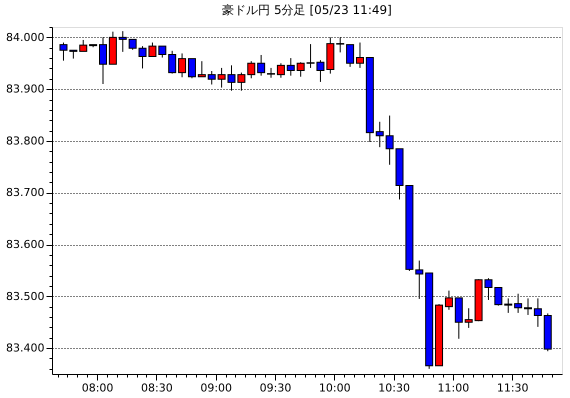 The width and height of the screenshot is (570, 398). I want to click on chart-title: 豪ドル円 5分足 [05/23 11:49], so click(307, 10).